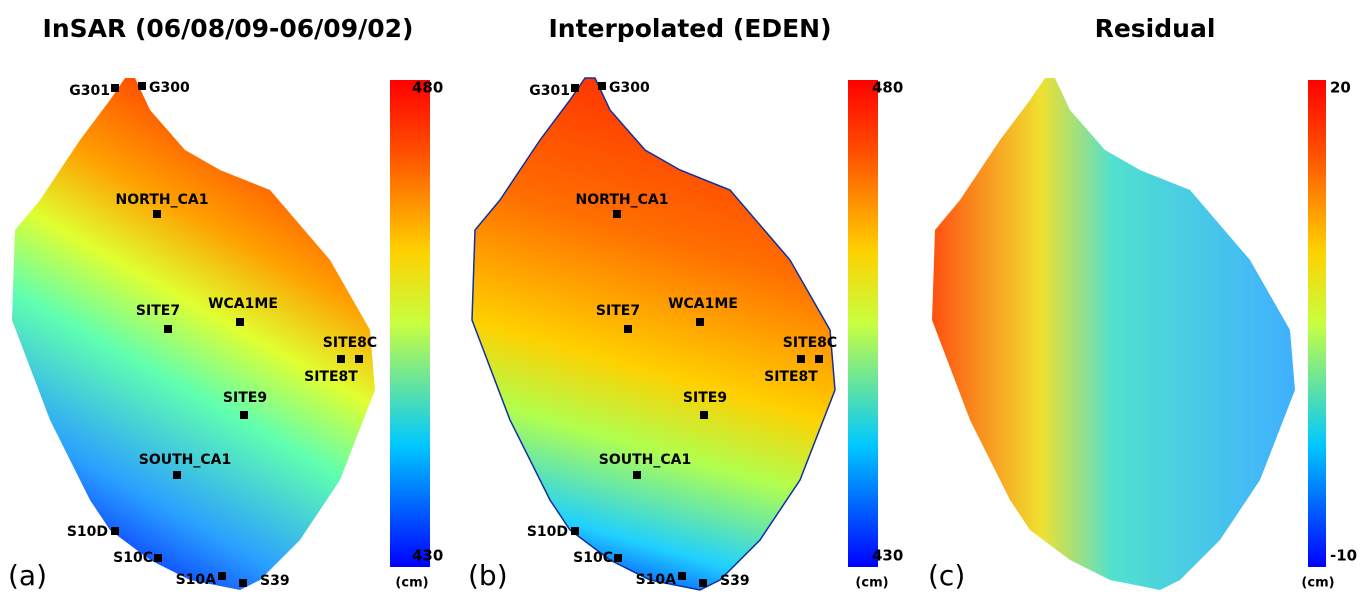  Describe the element at coordinates (488, 575) in the screenshot. I see `panel-label: (b)` at that location.